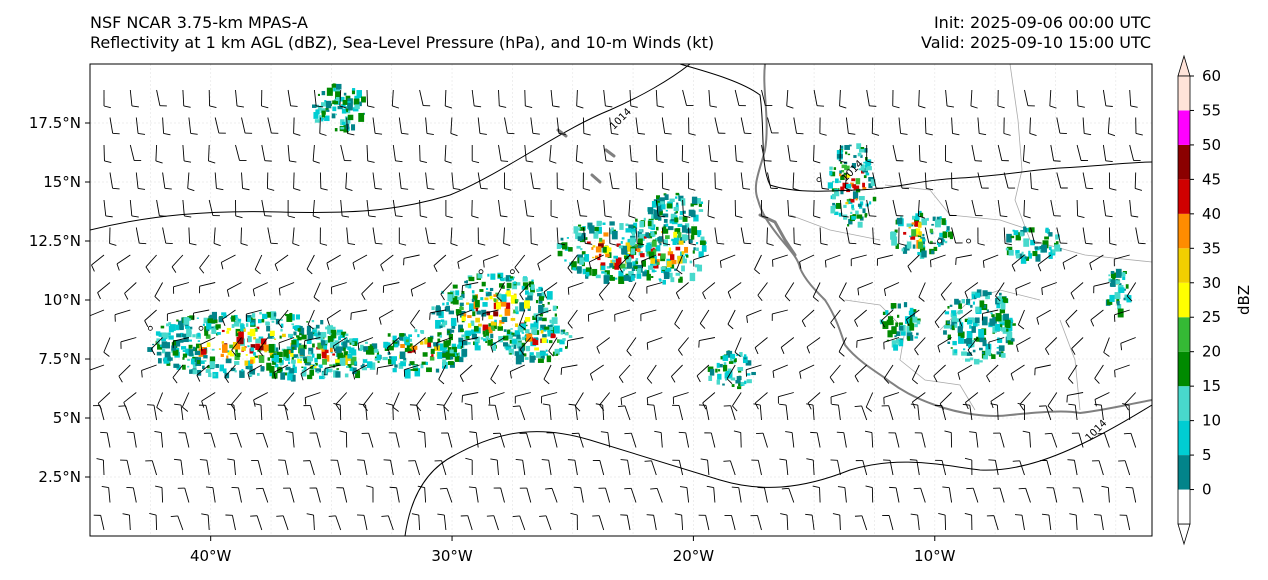 The width and height of the screenshot is (1268, 580). What do you see at coordinates (67, 418) in the screenshot?
I see `lat-tick-label: 5°N` at bounding box center [67, 418].